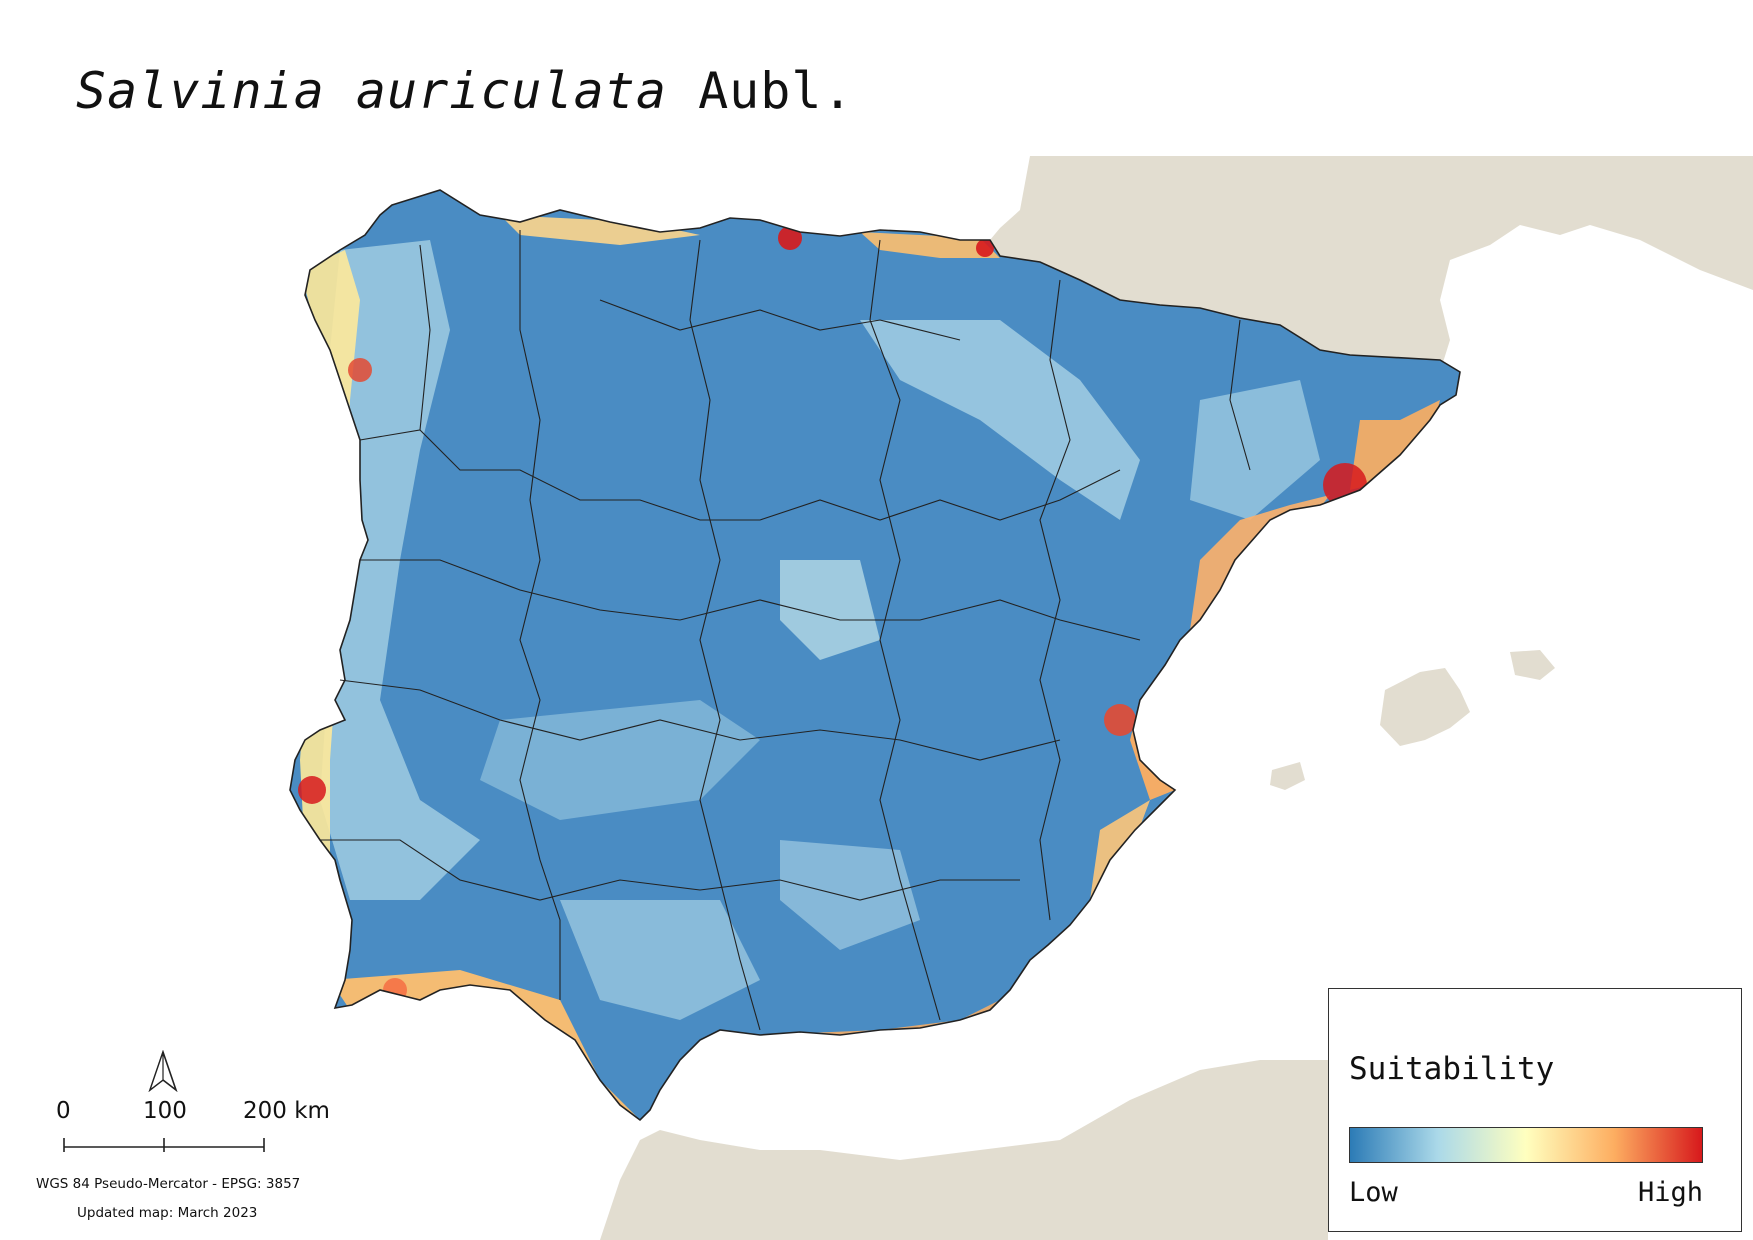  Describe the element at coordinates (163, 1071) in the screenshot. I see `north-arrow-icon` at that location.